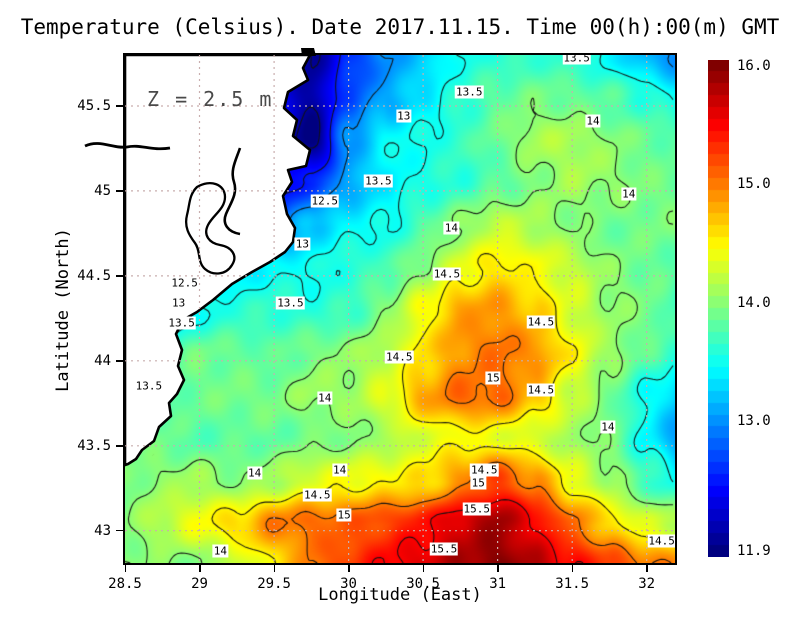  I want to click on colorbar, so click(718, 308).